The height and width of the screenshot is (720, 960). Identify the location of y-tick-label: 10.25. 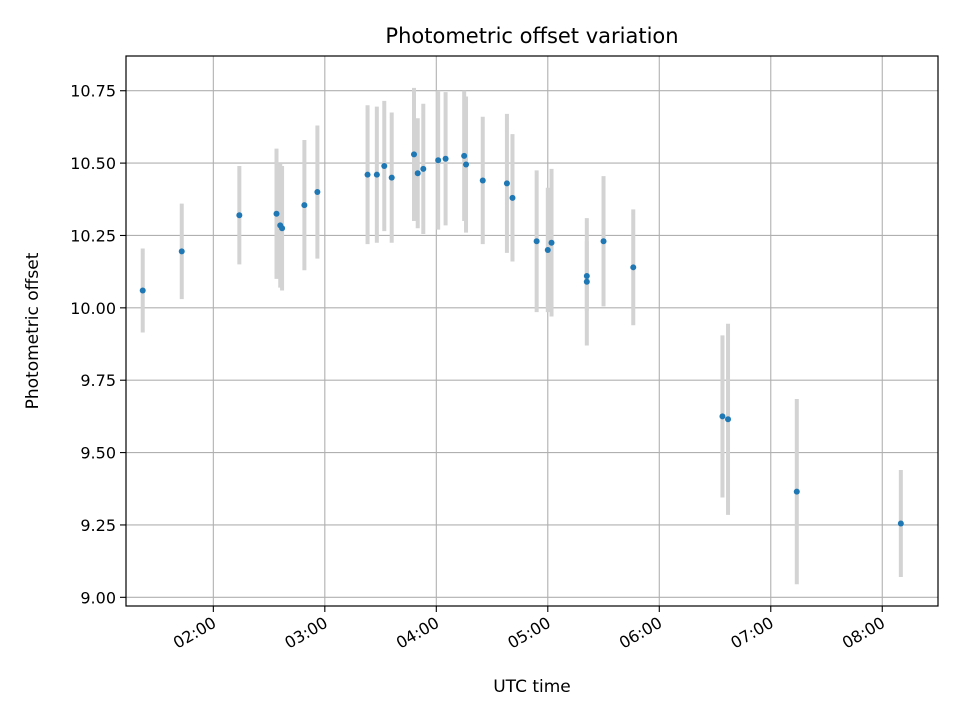
(93, 235).